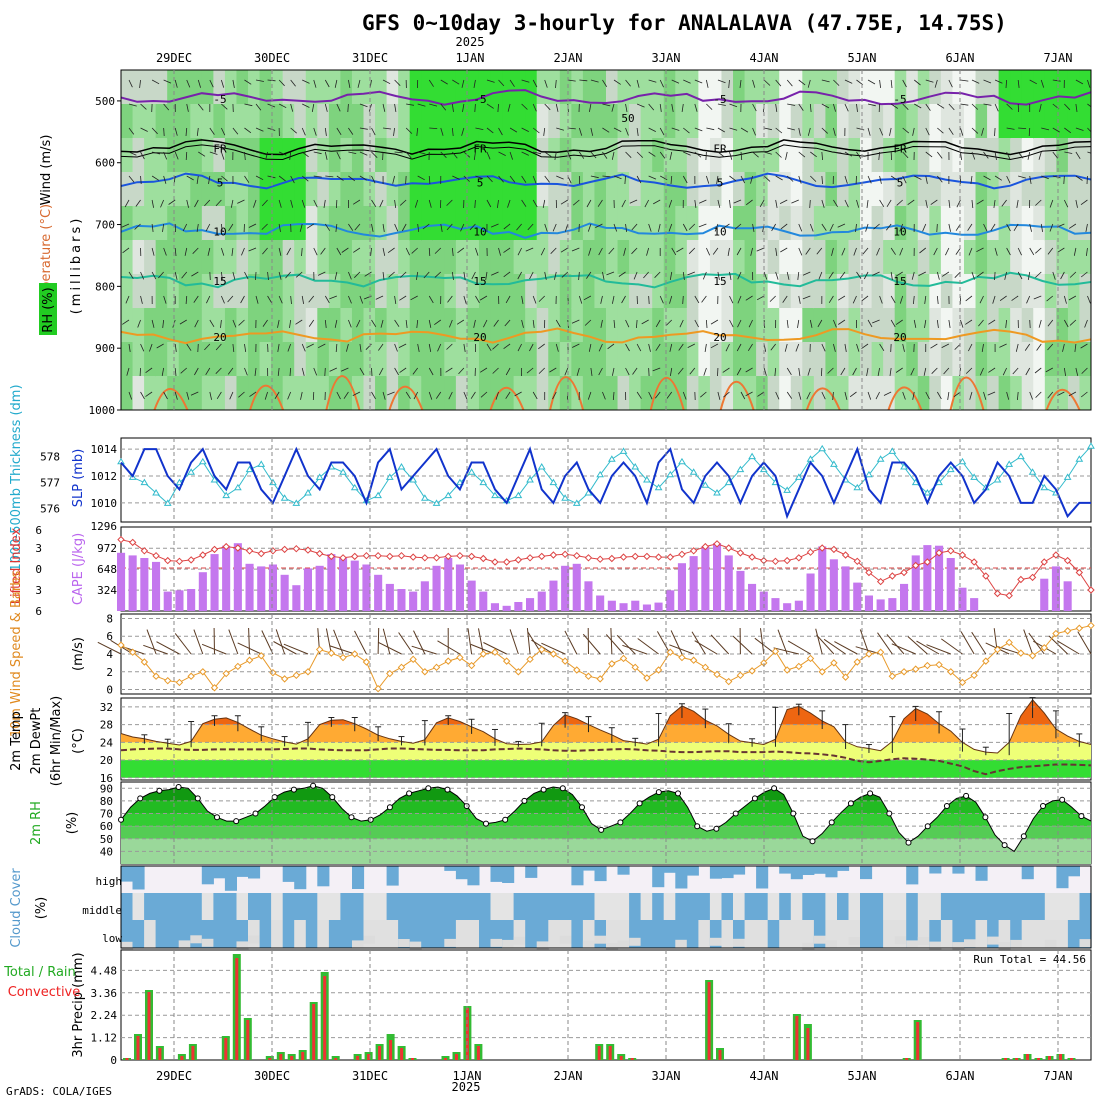 Image resolution: width=1100 pixels, height=1100 pixels. What do you see at coordinates (594, 577) in the screenshot?
I see `cape-bars` at bounding box center [594, 577].